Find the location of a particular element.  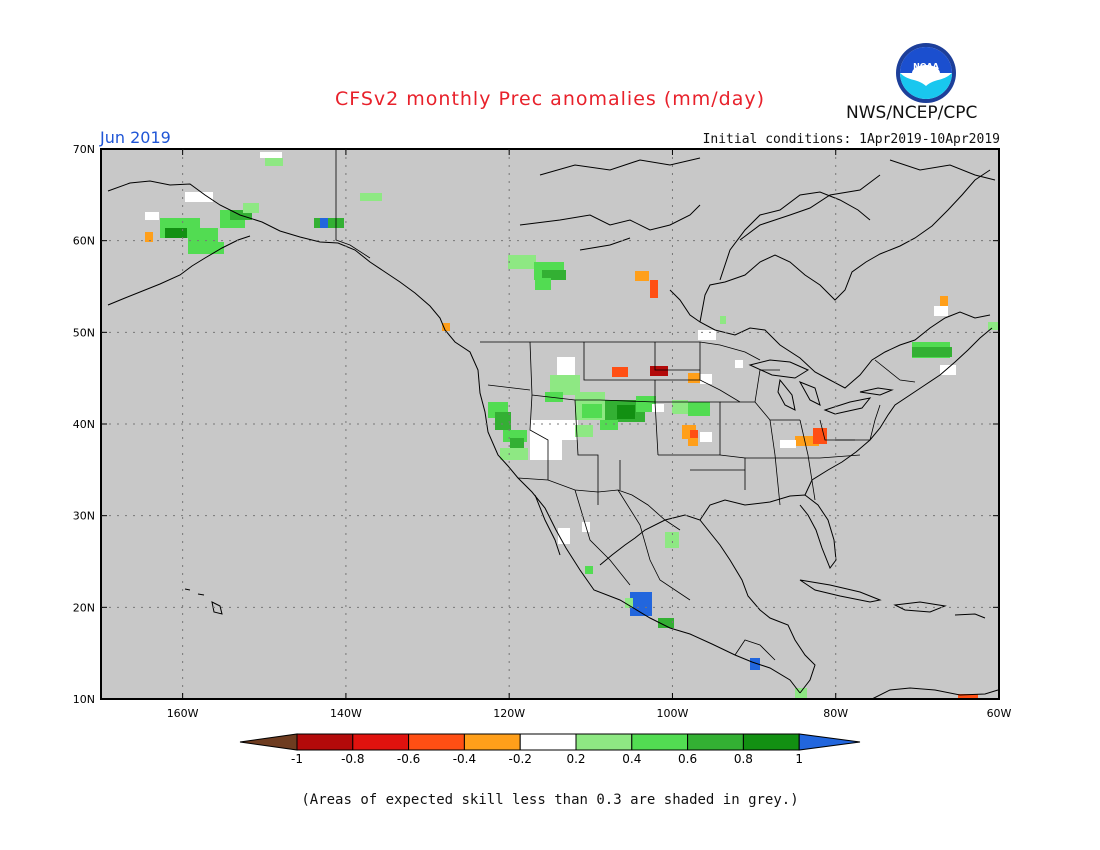

legend-tick-label: -0.2 is located at coordinates (519, 759).